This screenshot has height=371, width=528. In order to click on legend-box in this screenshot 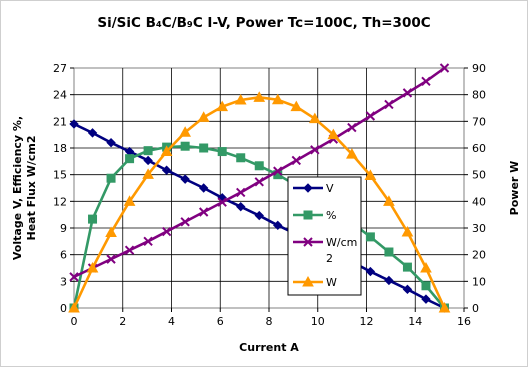, I will do `click(324, 236)`.